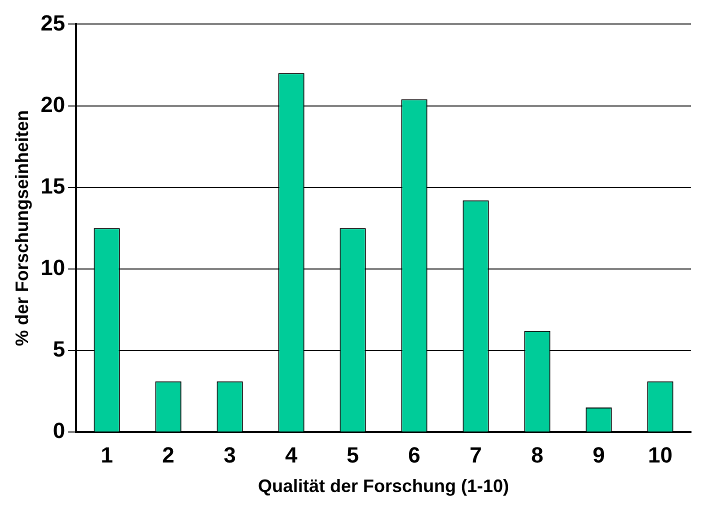 The width and height of the screenshot is (709, 510). What do you see at coordinates (598, 455) in the screenshot?
I see `x-tick-label: 9` at bounding box center [598, 455].